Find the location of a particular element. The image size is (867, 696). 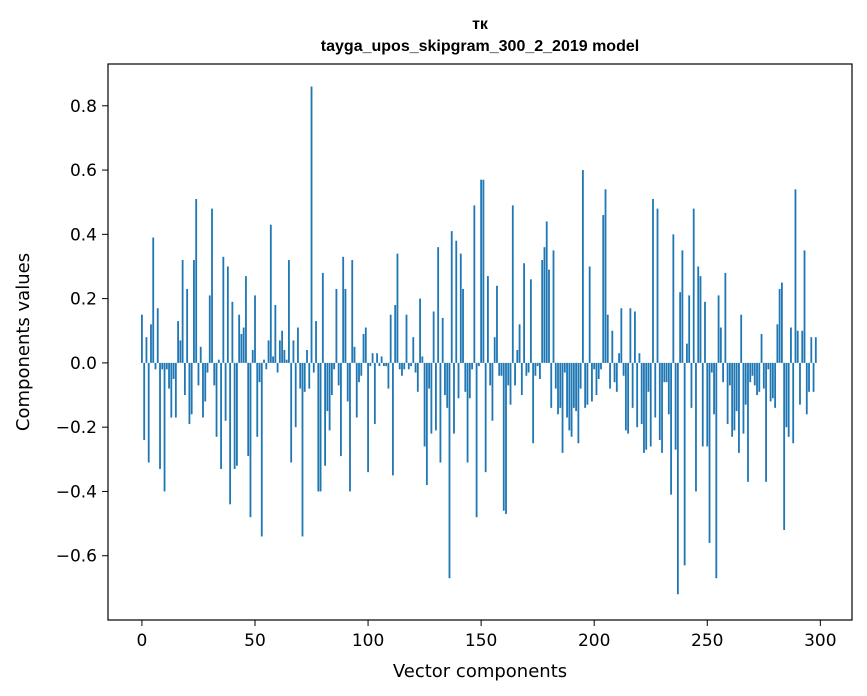

chart-title: тк is located at coordinates (480, 24).